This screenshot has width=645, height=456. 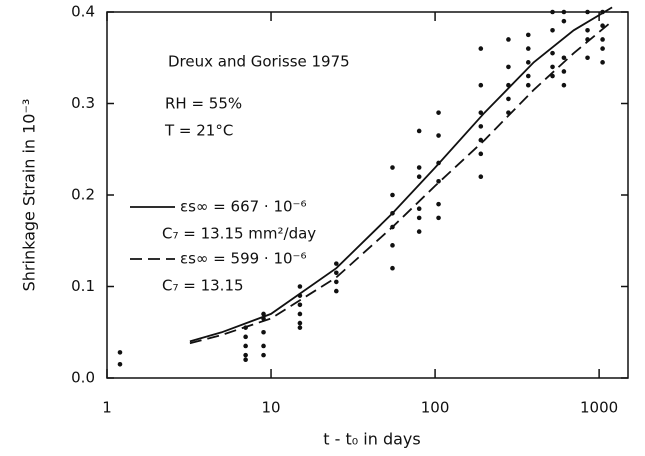 What do you see at coordinates (29, 195) in the screenshot?
I see `y-axis-label: Shrinkage Strain in 10⁻³` at bounding box center [29, 195].